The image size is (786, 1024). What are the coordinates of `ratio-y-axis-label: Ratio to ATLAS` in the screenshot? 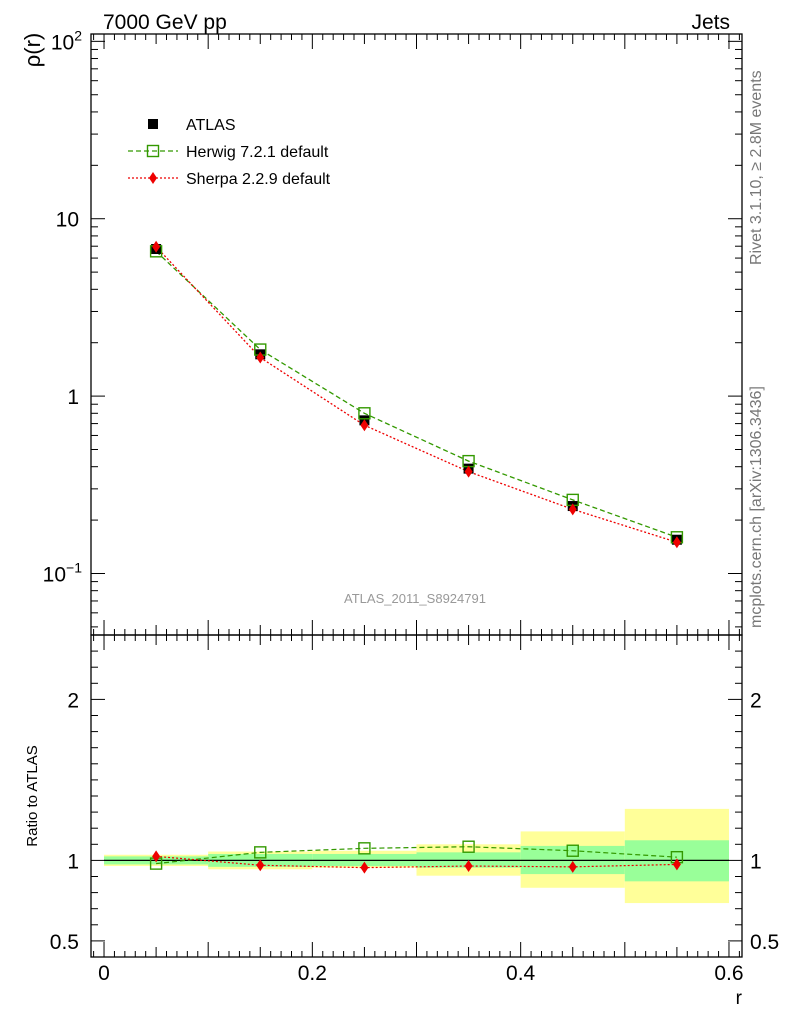 It's located at (32, 795).